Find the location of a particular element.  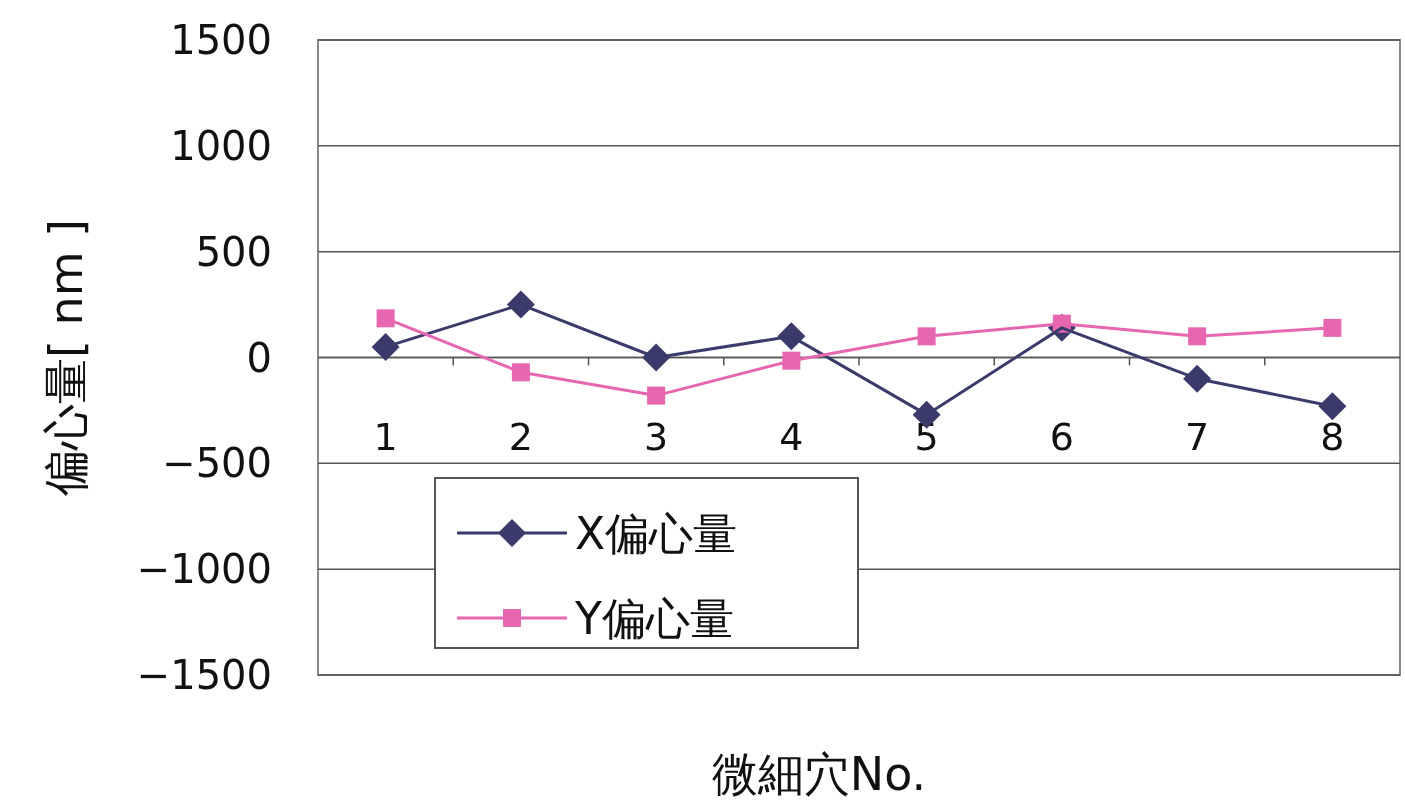

x-tick-label: 7 is located at coordinates (1197, 436).